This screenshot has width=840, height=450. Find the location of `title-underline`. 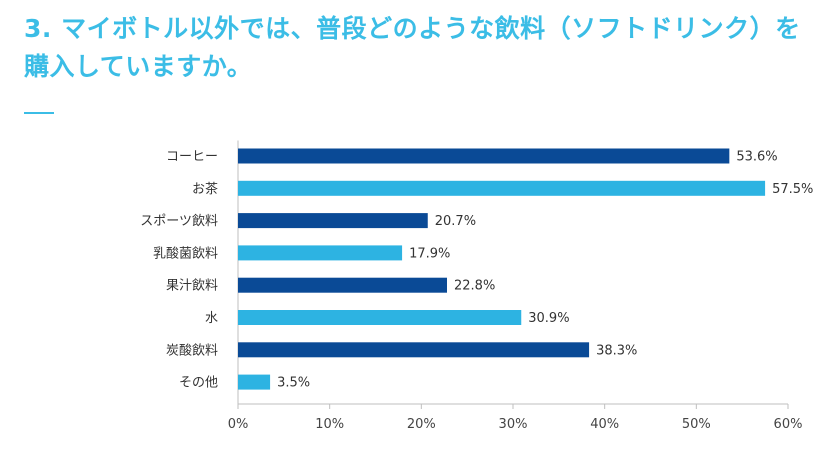

title-underline is located at coordinates (39, 113).